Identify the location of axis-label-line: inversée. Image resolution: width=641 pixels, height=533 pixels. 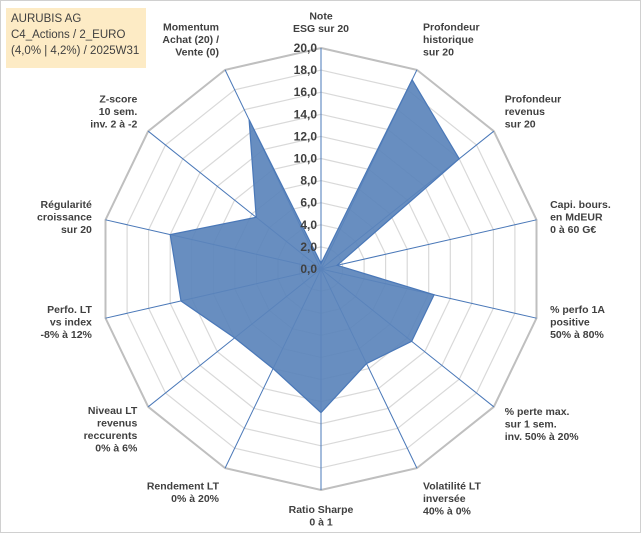
(444, 499).